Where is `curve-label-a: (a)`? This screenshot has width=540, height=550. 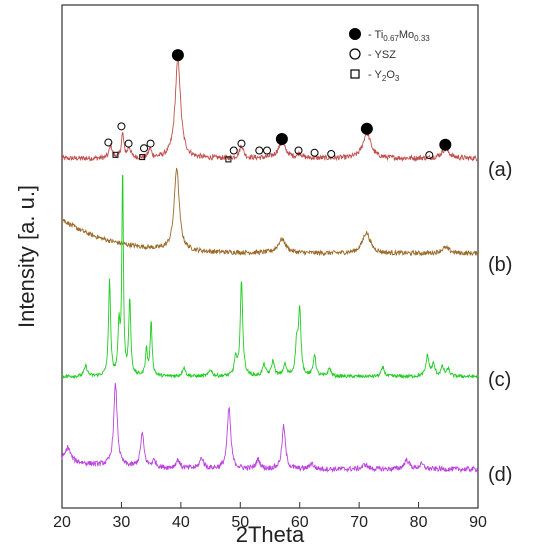 curve-label-a: (a) is located at coordinates (500, 170).